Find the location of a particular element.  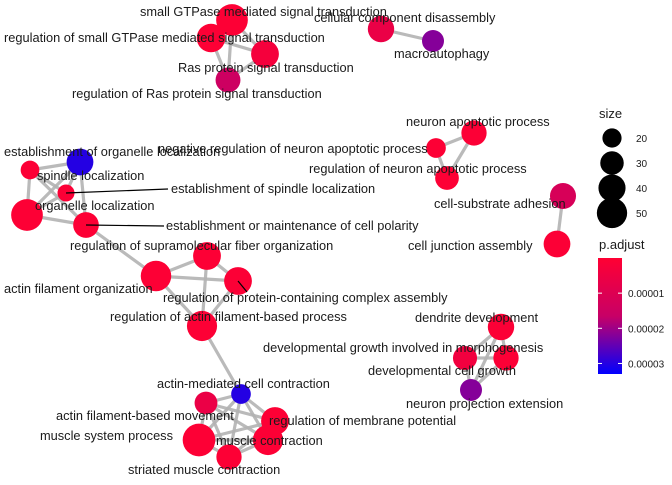

size-legend-label: 40 is located at coordinates (642, 189).